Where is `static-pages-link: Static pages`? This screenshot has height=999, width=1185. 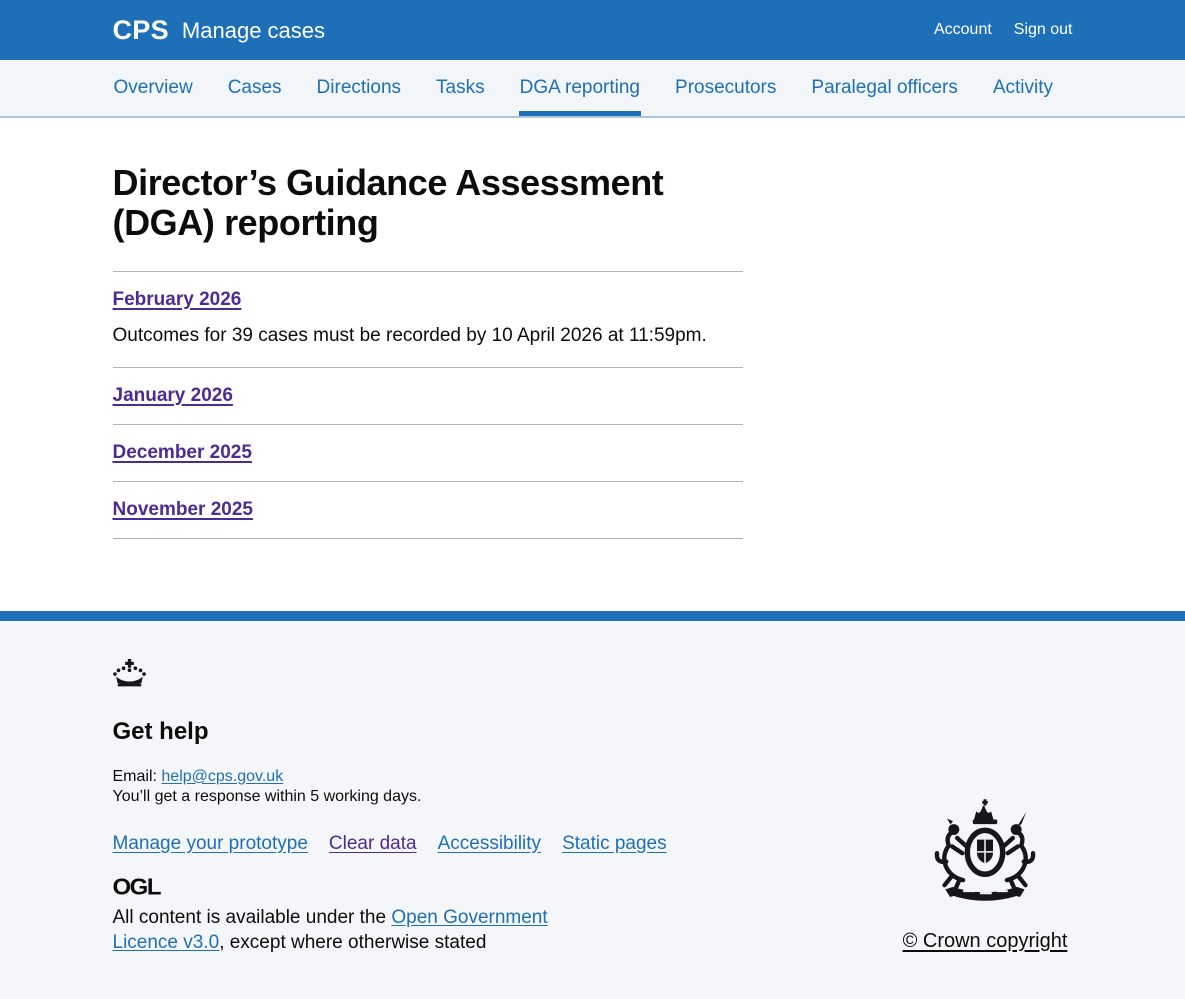 static-pages-link: Static pages is located at coordinates (614, 843).